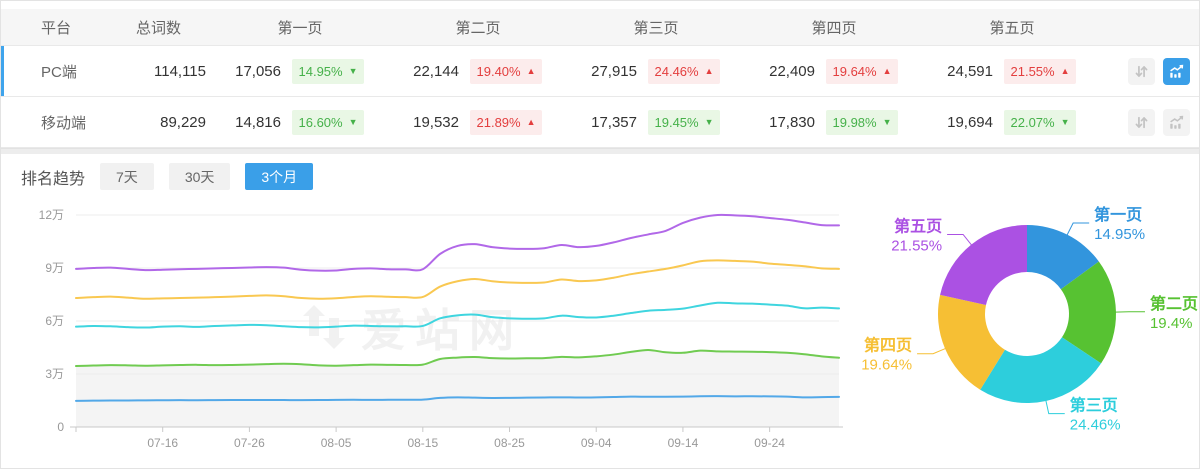  Describe the element at coordinates (506, 122) in the screenshot. I see `change-badge: 21.89% ▲` at that location.